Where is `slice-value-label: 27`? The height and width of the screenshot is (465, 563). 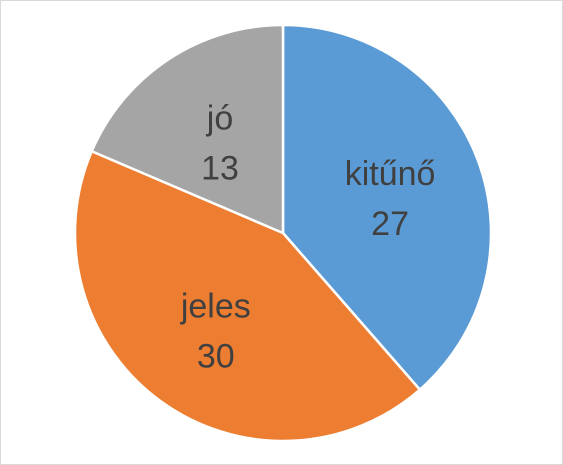
slice-value-label: 27 is located at coordinates (390, 224).